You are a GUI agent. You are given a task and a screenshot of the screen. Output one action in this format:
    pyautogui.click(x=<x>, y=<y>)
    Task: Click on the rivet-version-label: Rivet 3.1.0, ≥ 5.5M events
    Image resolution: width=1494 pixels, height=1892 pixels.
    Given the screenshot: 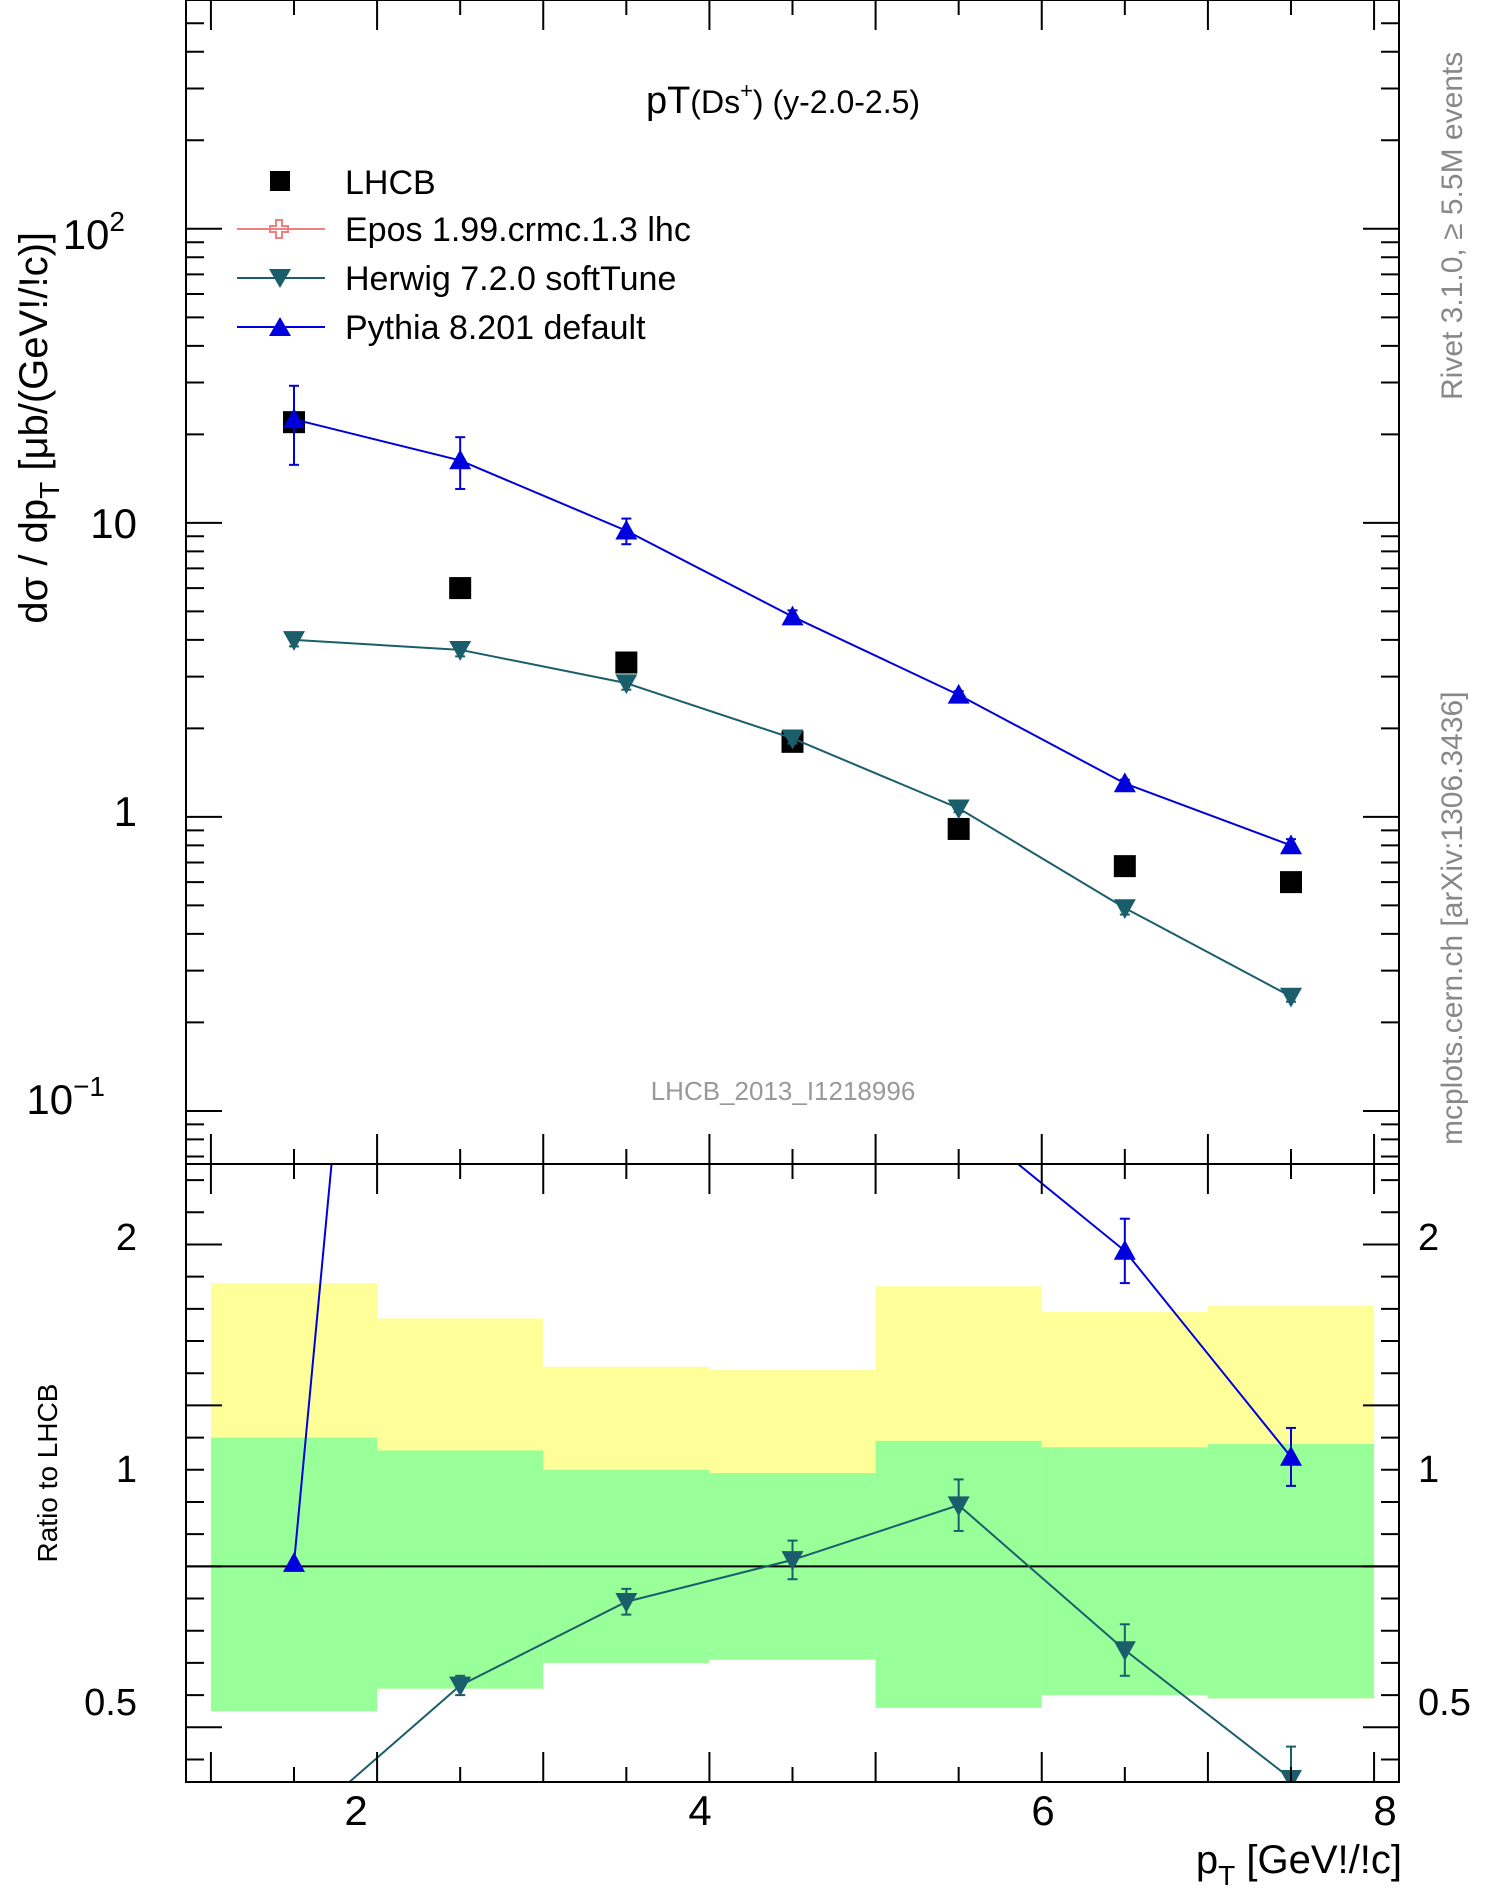 What is the action you would take?
    pyautogui.click(x=1452, y=226)
    